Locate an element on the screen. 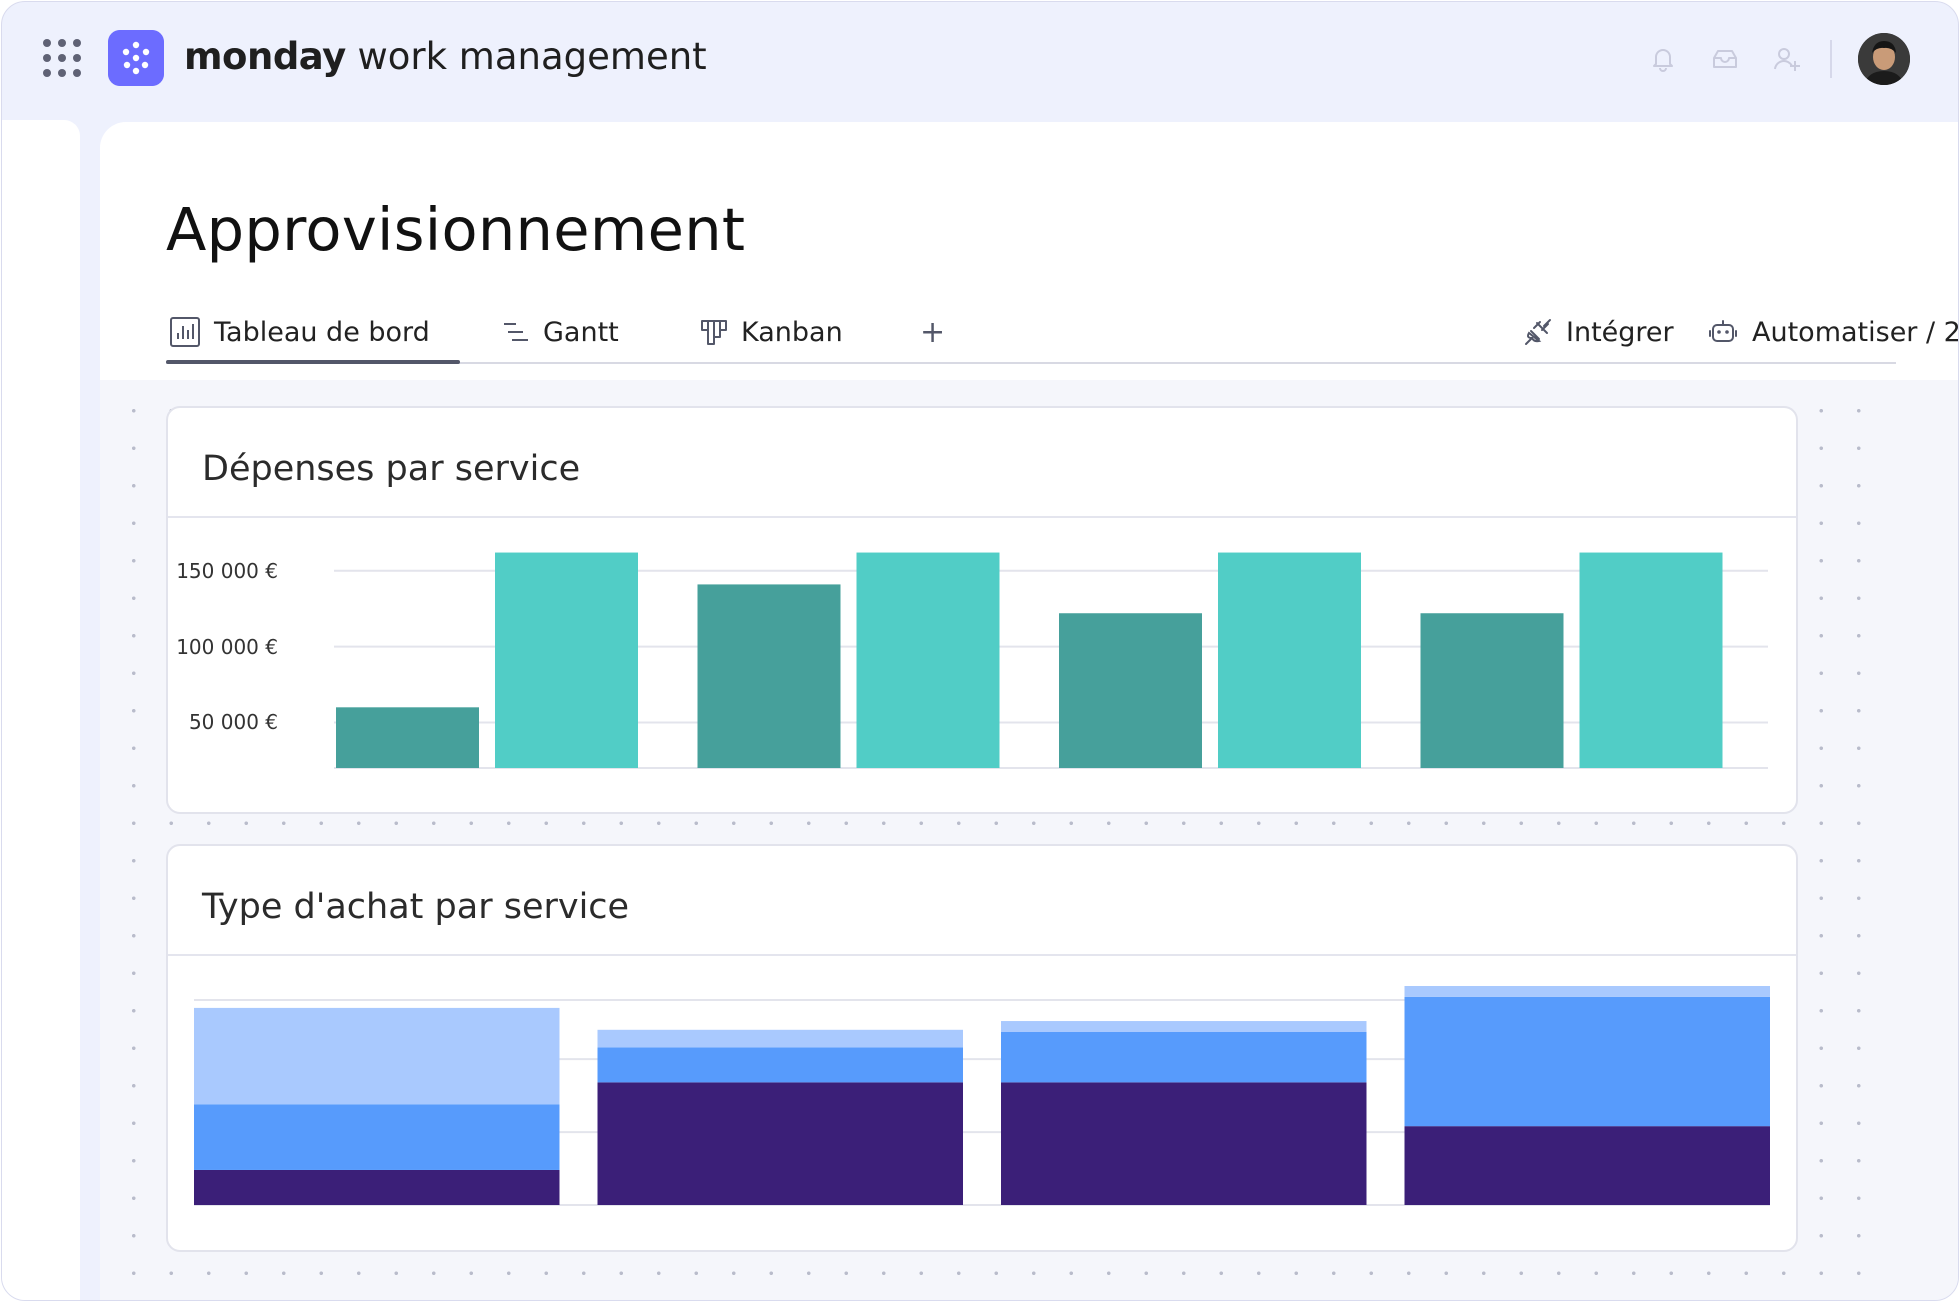 The height and width of the screenshot is (1302, 1960). y-tick-label: 100 000 € is located at coordinates (227, 646).